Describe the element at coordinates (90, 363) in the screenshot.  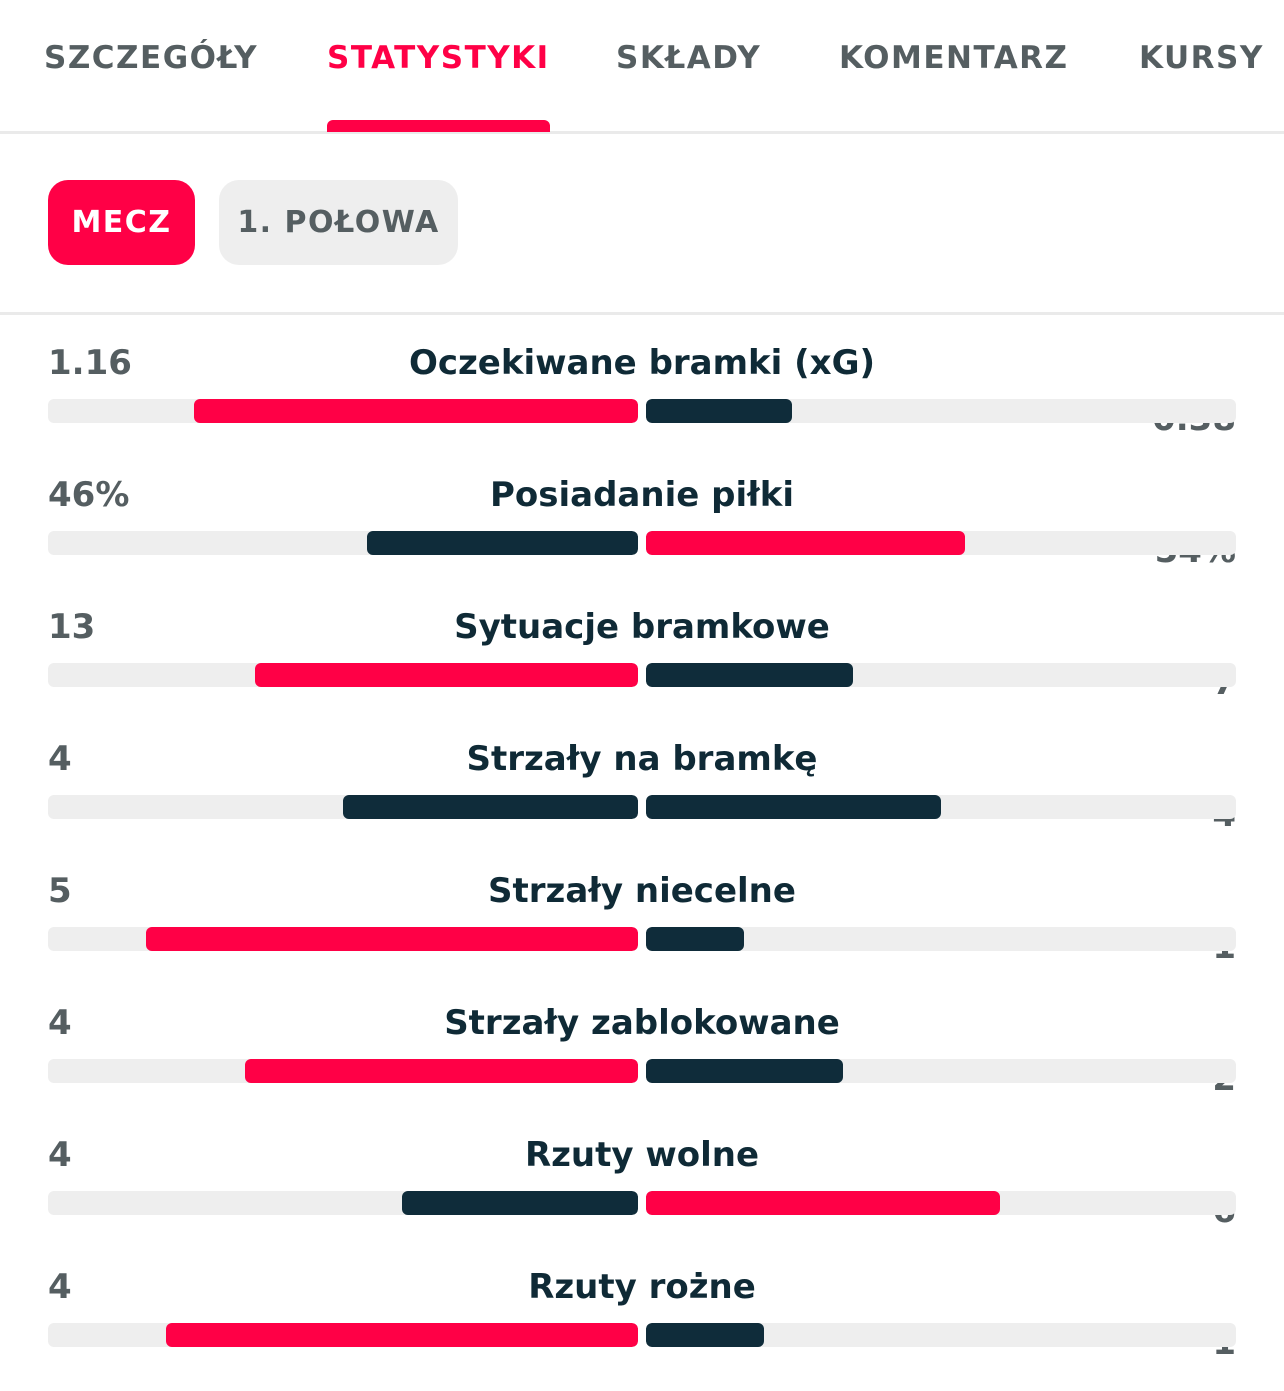
I see `home-value: 1.16` at that location.